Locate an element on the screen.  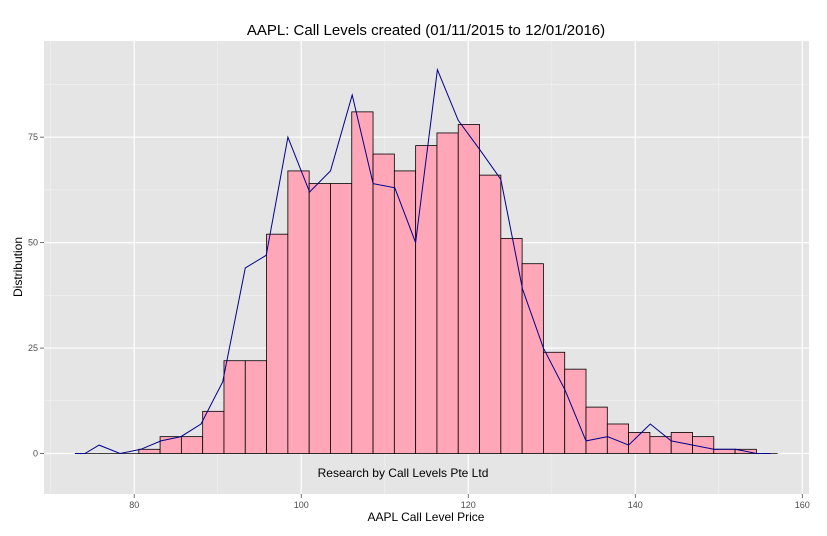
y-axis-title: Distribution is located at coordinates (18, 267).